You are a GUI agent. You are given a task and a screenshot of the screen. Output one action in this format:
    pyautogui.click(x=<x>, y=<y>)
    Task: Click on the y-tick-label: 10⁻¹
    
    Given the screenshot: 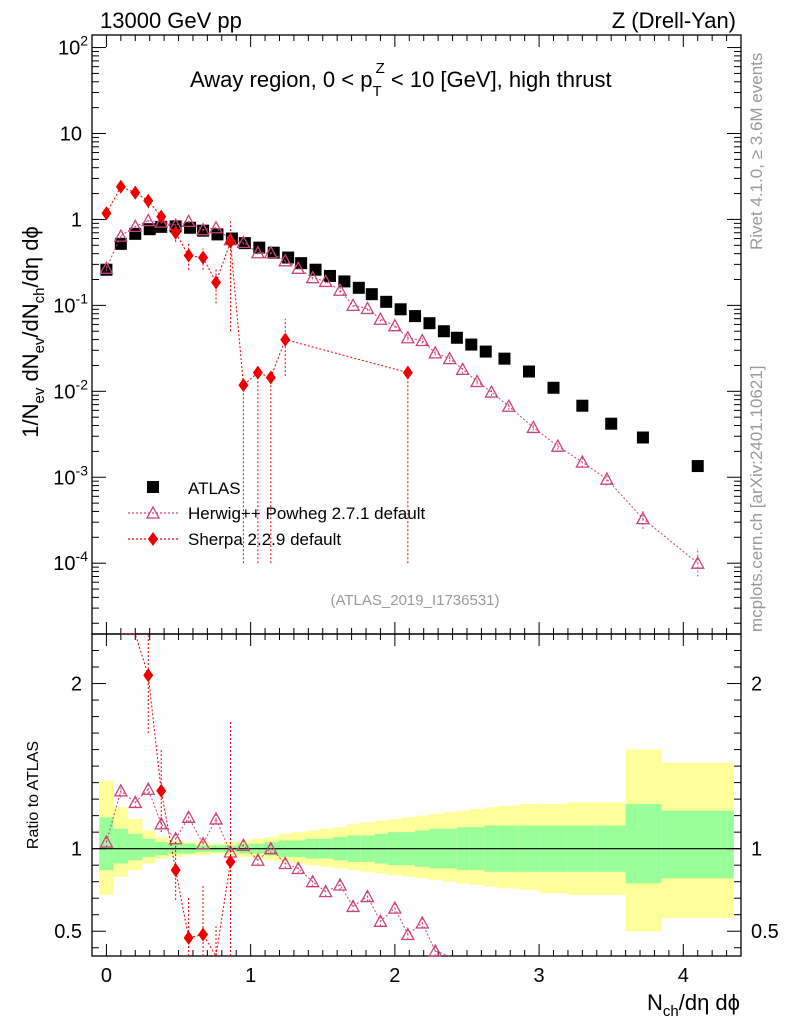 What is the action you would take?
    pyautogui.click(x=70, y=303)
    